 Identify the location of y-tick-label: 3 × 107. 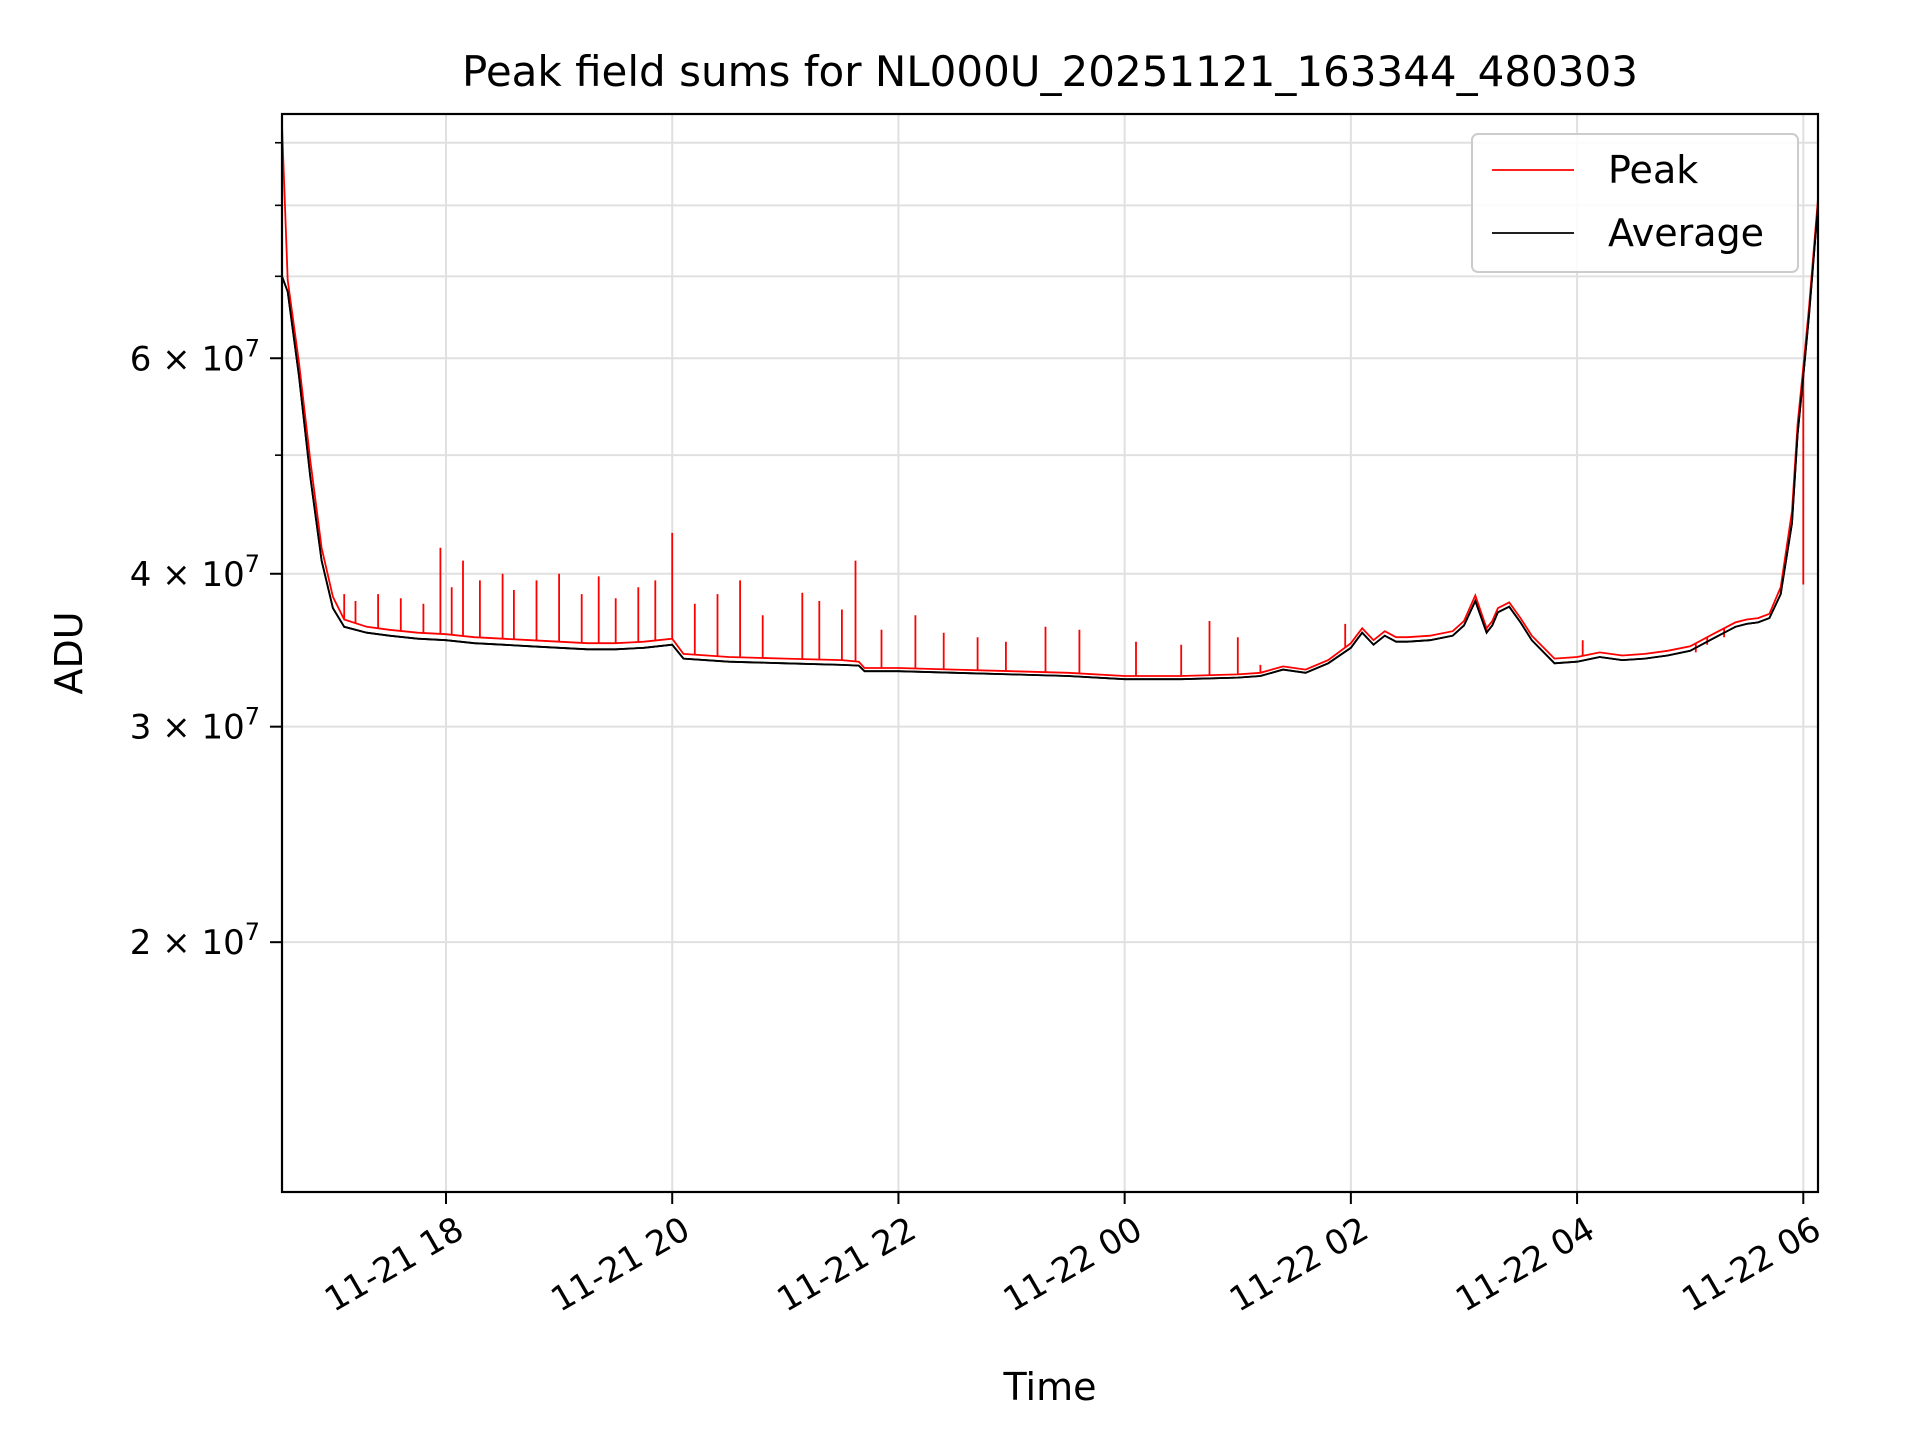
(195, 725).